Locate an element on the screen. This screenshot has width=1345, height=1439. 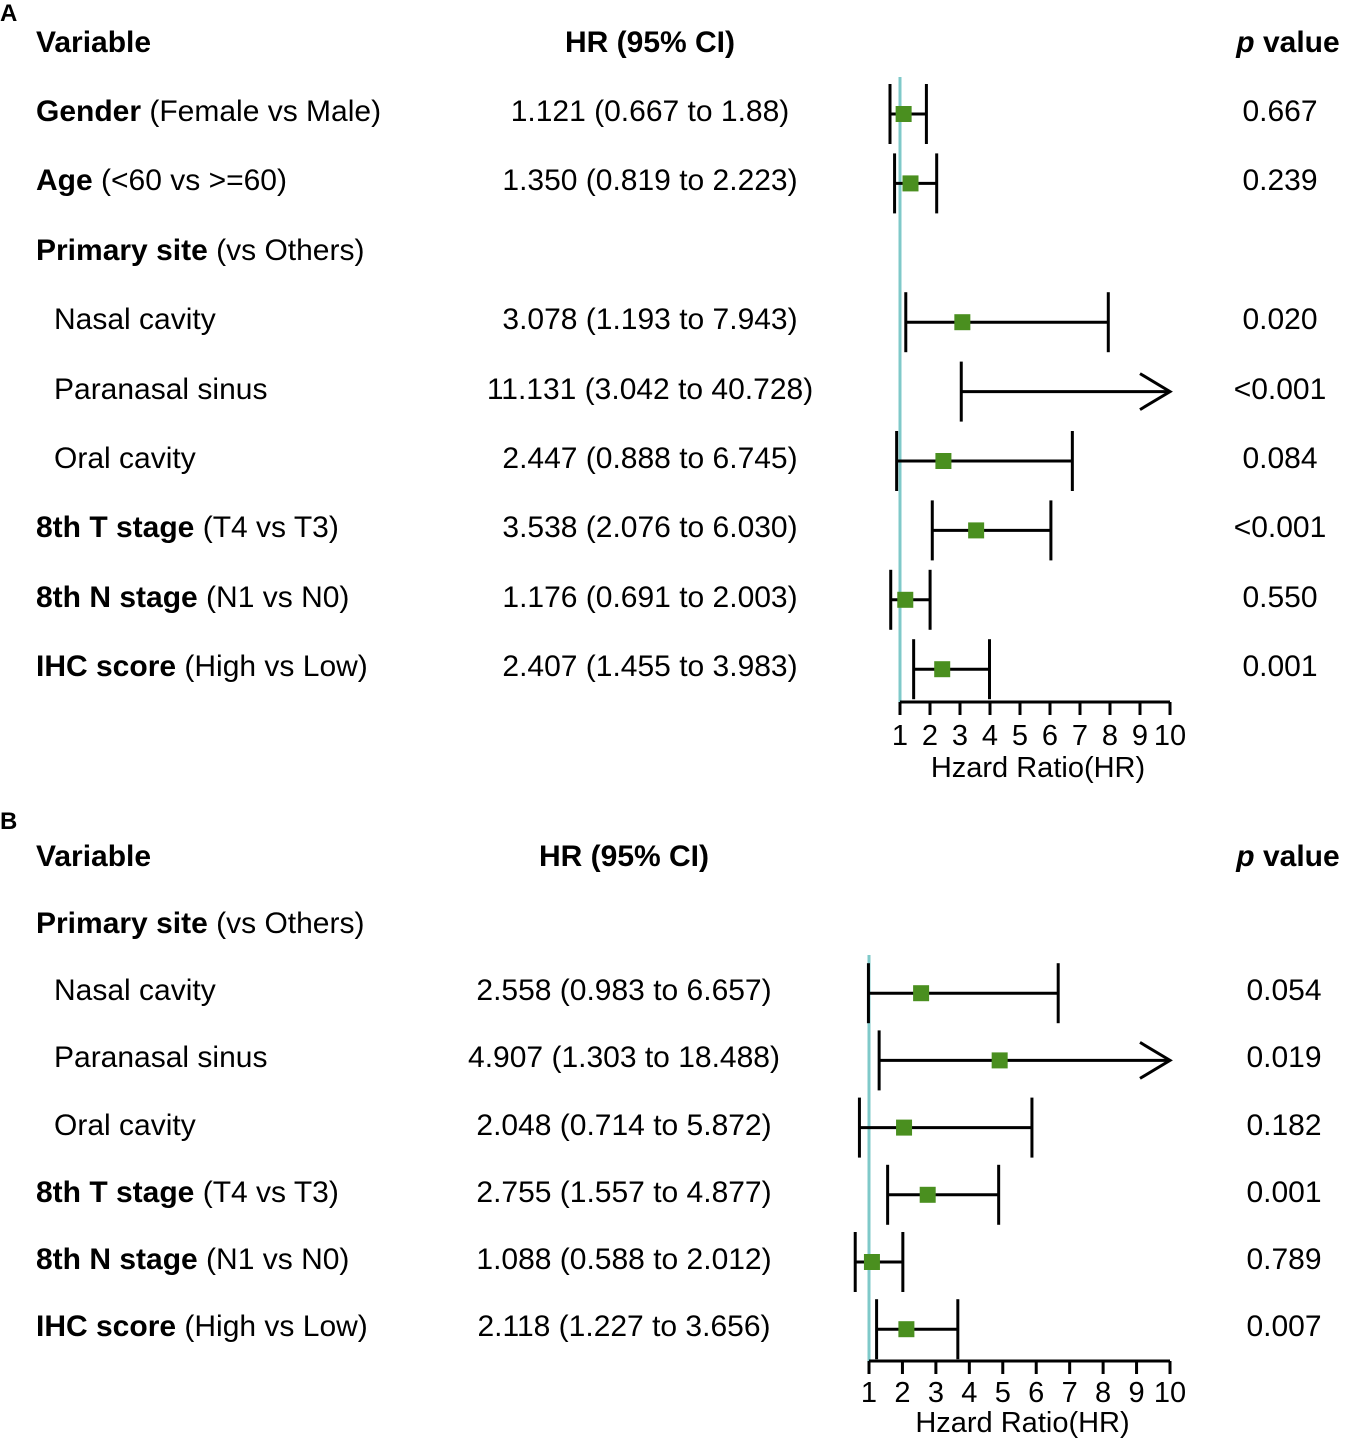
row-hr-ci: 3.538 (2.076 to 6.030) is located at coordinates (650, 528).